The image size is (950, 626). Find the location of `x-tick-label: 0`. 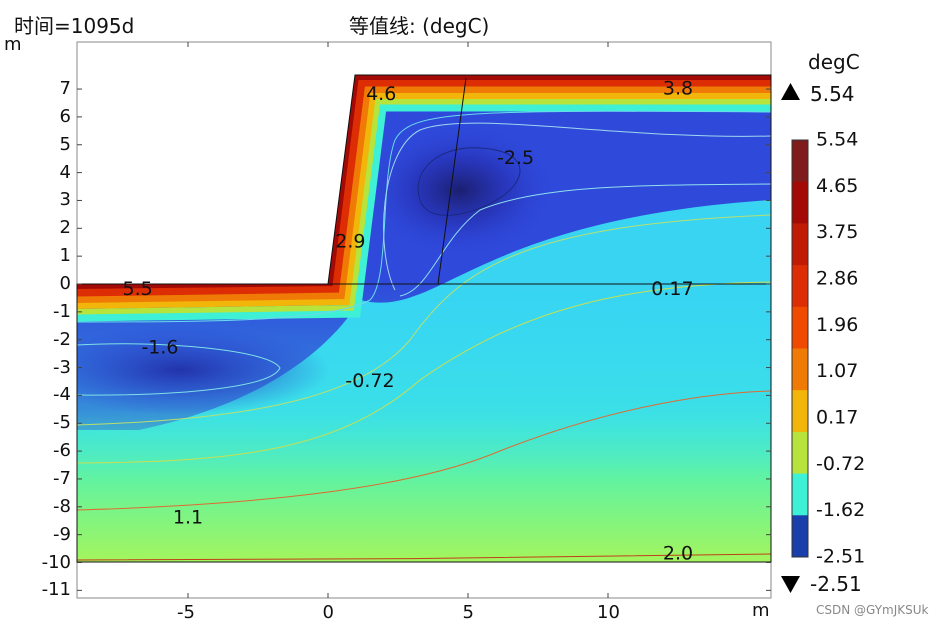

x-tick-label: 0 is located at coordinates (328, 612).